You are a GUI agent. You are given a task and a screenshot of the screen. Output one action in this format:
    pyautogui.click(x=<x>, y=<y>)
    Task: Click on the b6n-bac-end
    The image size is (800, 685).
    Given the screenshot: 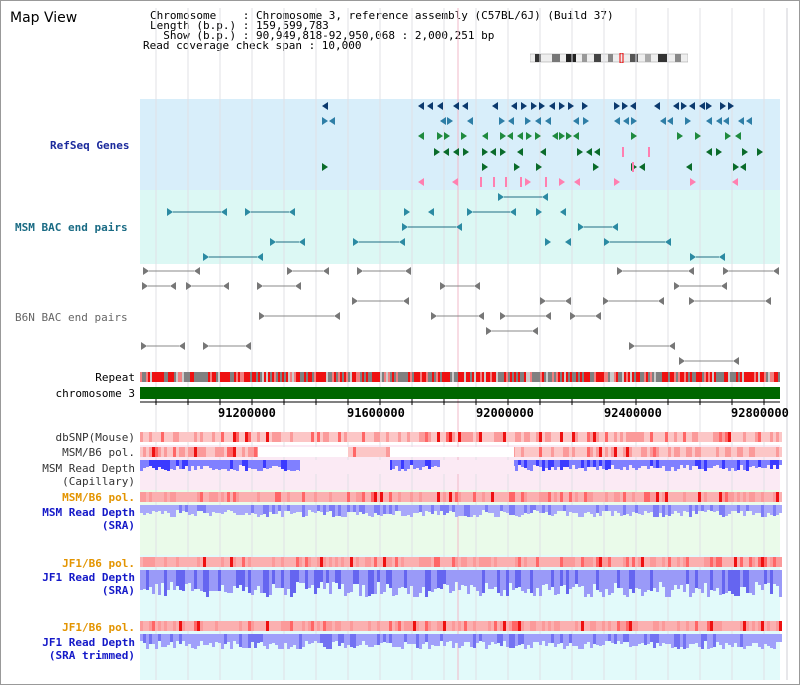 What is the action you would take?
    pyautogui.click(x=726, y=271)
    